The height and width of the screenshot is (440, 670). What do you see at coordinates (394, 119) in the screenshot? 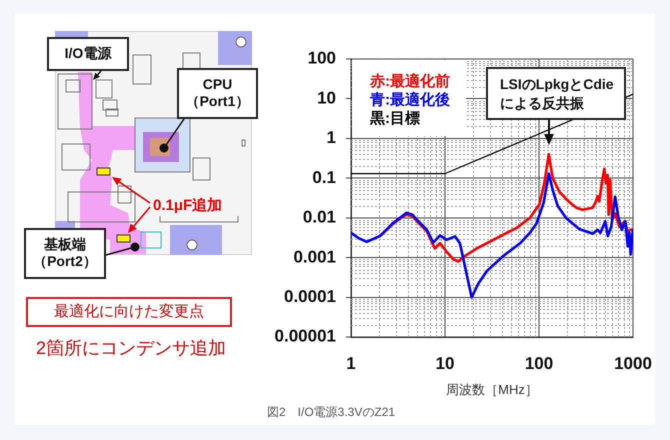
I see `text: 黒:目標` at bounding box center [394, 119].